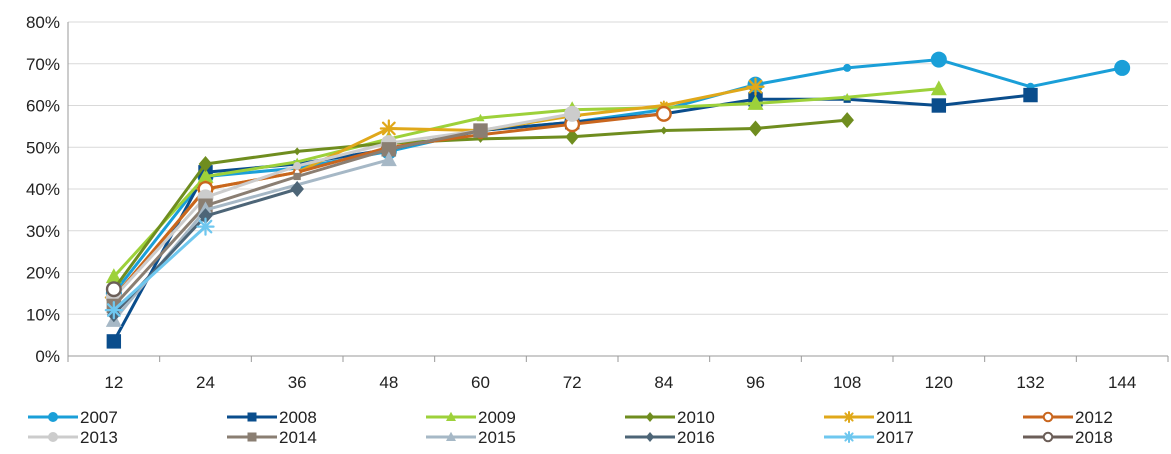  I want to click on y-tick-label: 80%, so click(43, 22).